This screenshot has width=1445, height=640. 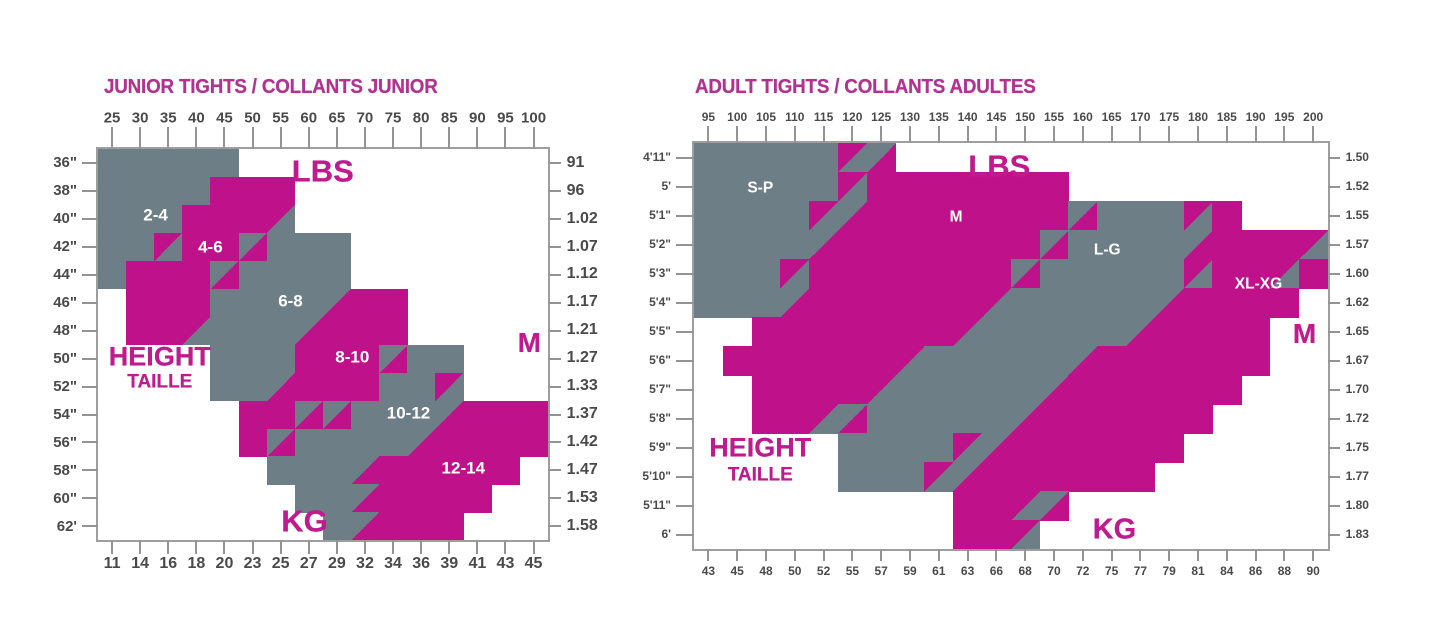 What do you see at coordinates (308, 564) in the screenshot?
I see `bottom-axis-tick-label: 27` at bounding box center [308, 564].